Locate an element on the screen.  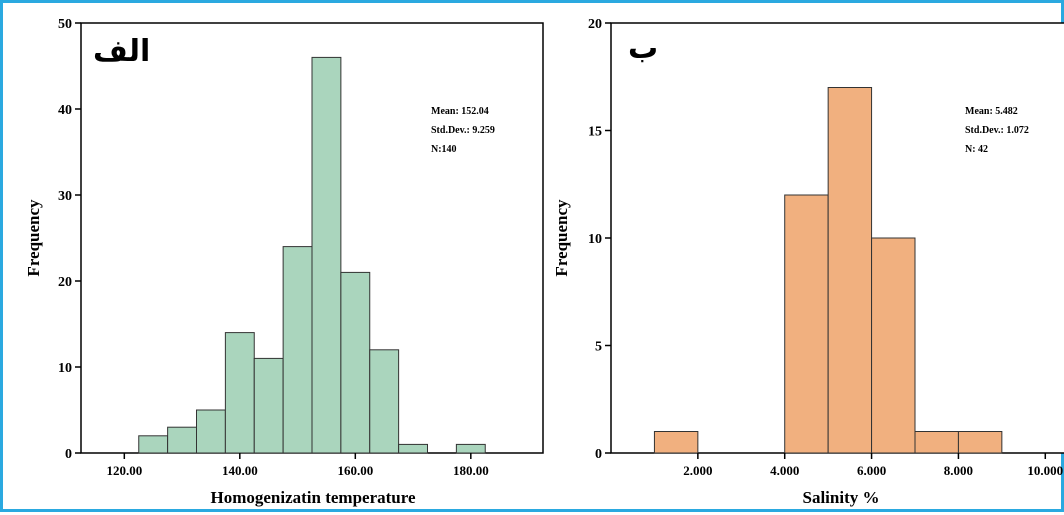
x-axis-label: Homogenizatin temperature is located at coordinates (313, 497).